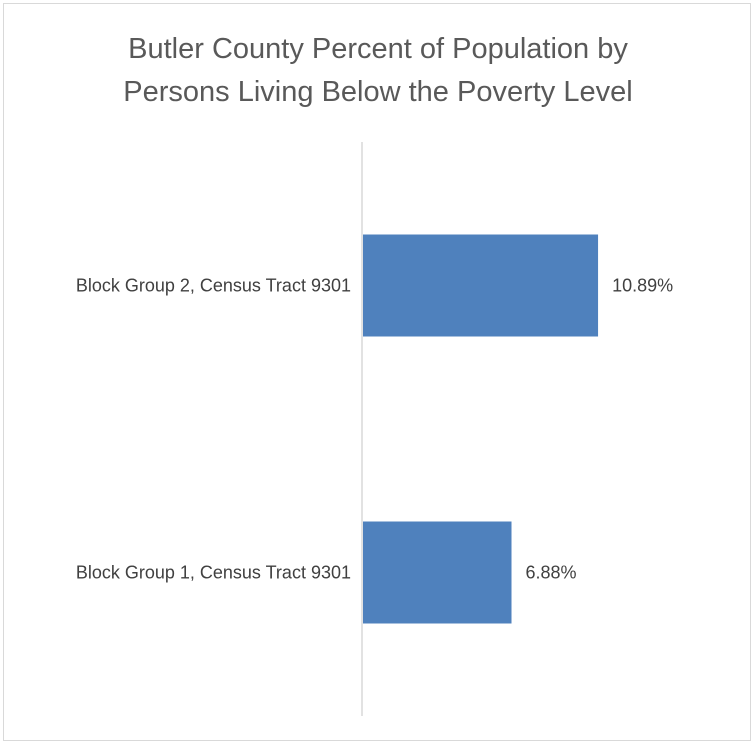 This screenshot has width=756, height=746. I want to click on chart-title-line-1: Butler County Percent of Population by, so click(378, 49).